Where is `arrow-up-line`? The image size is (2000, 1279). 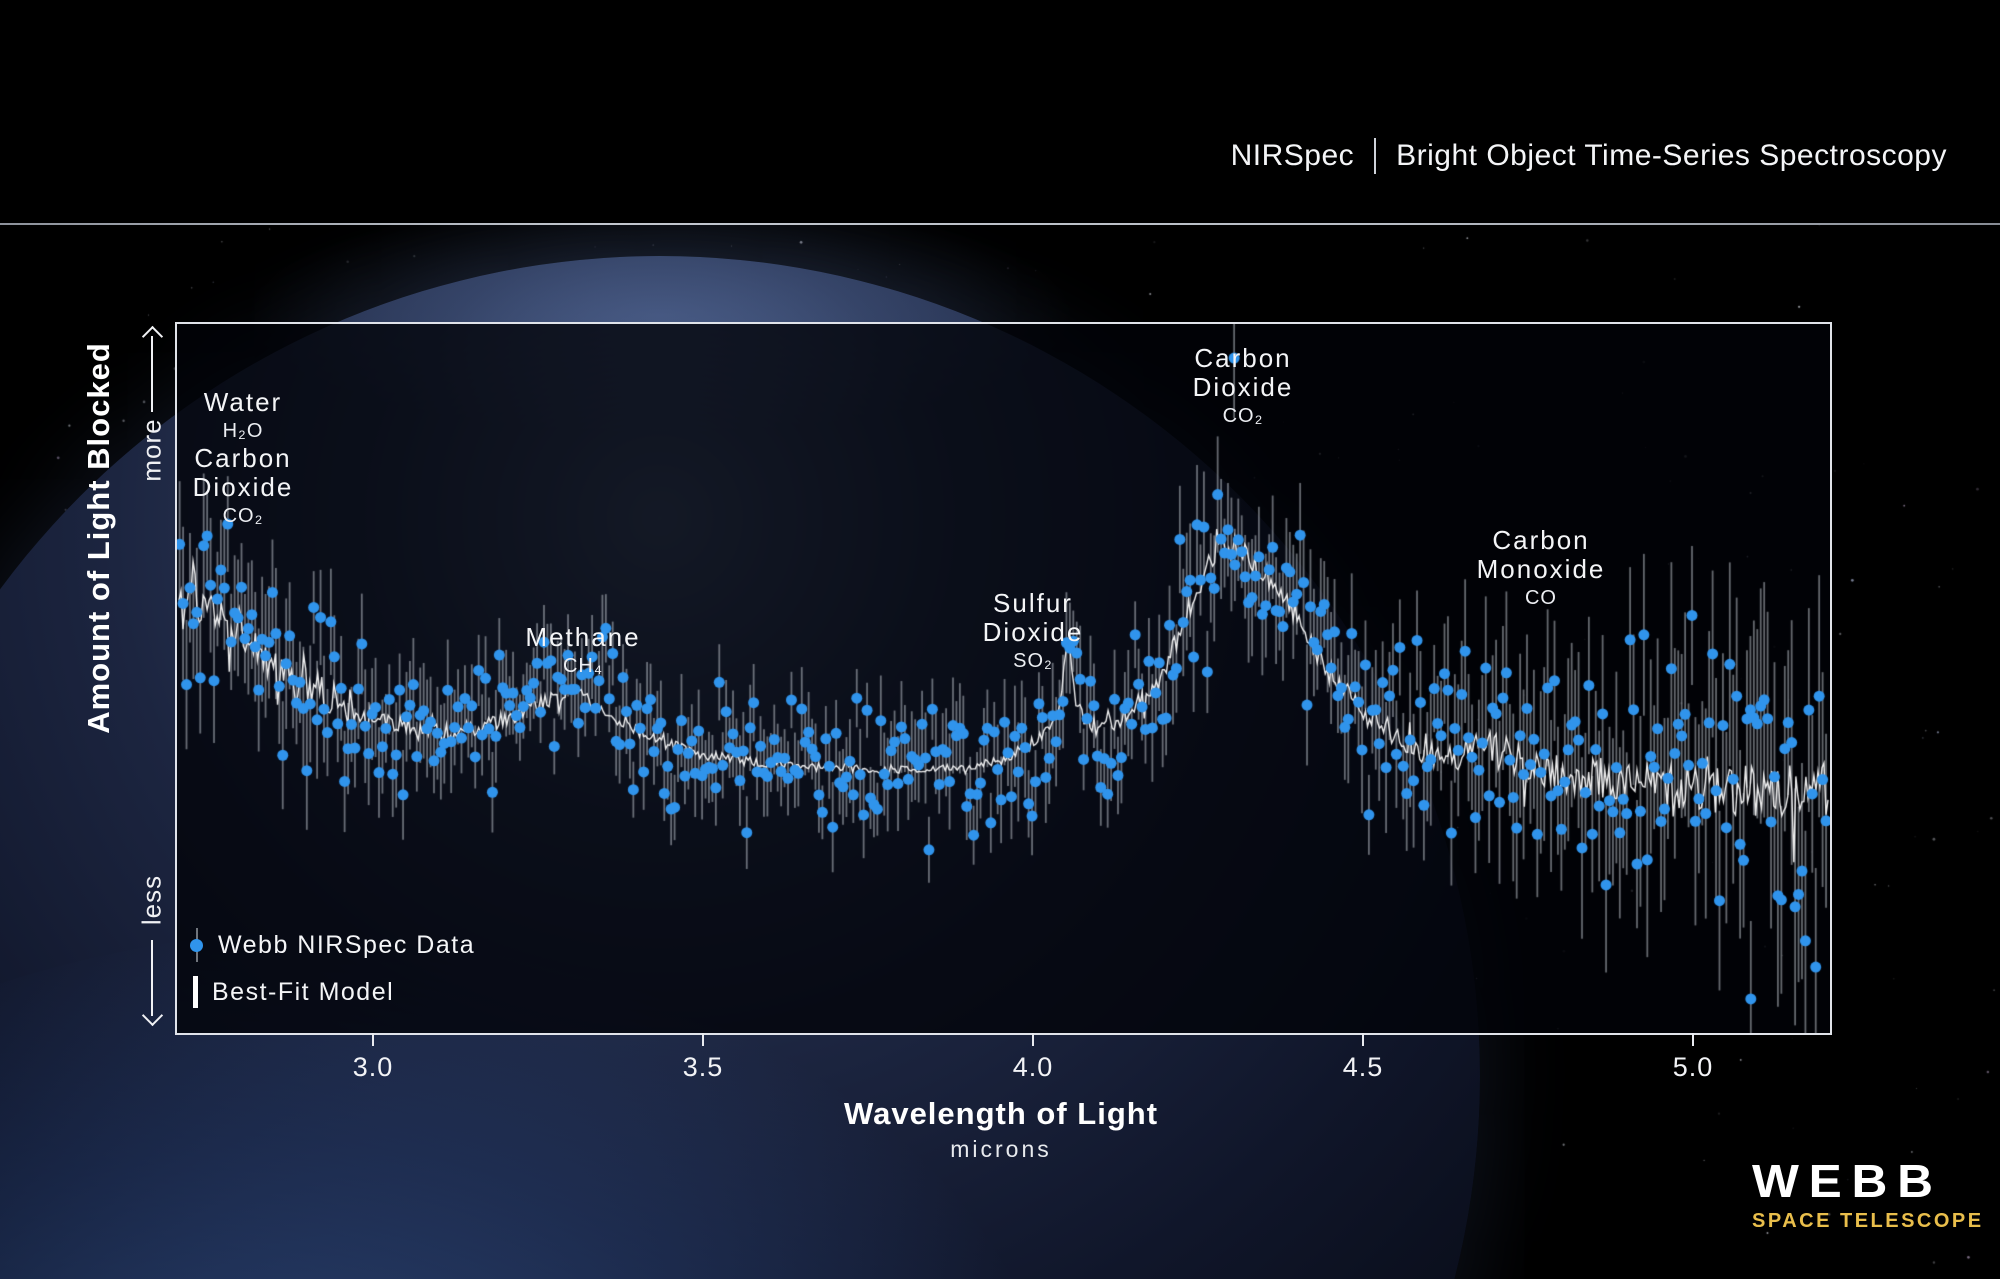 arrow-up-line is located at coordinates (152, 374).